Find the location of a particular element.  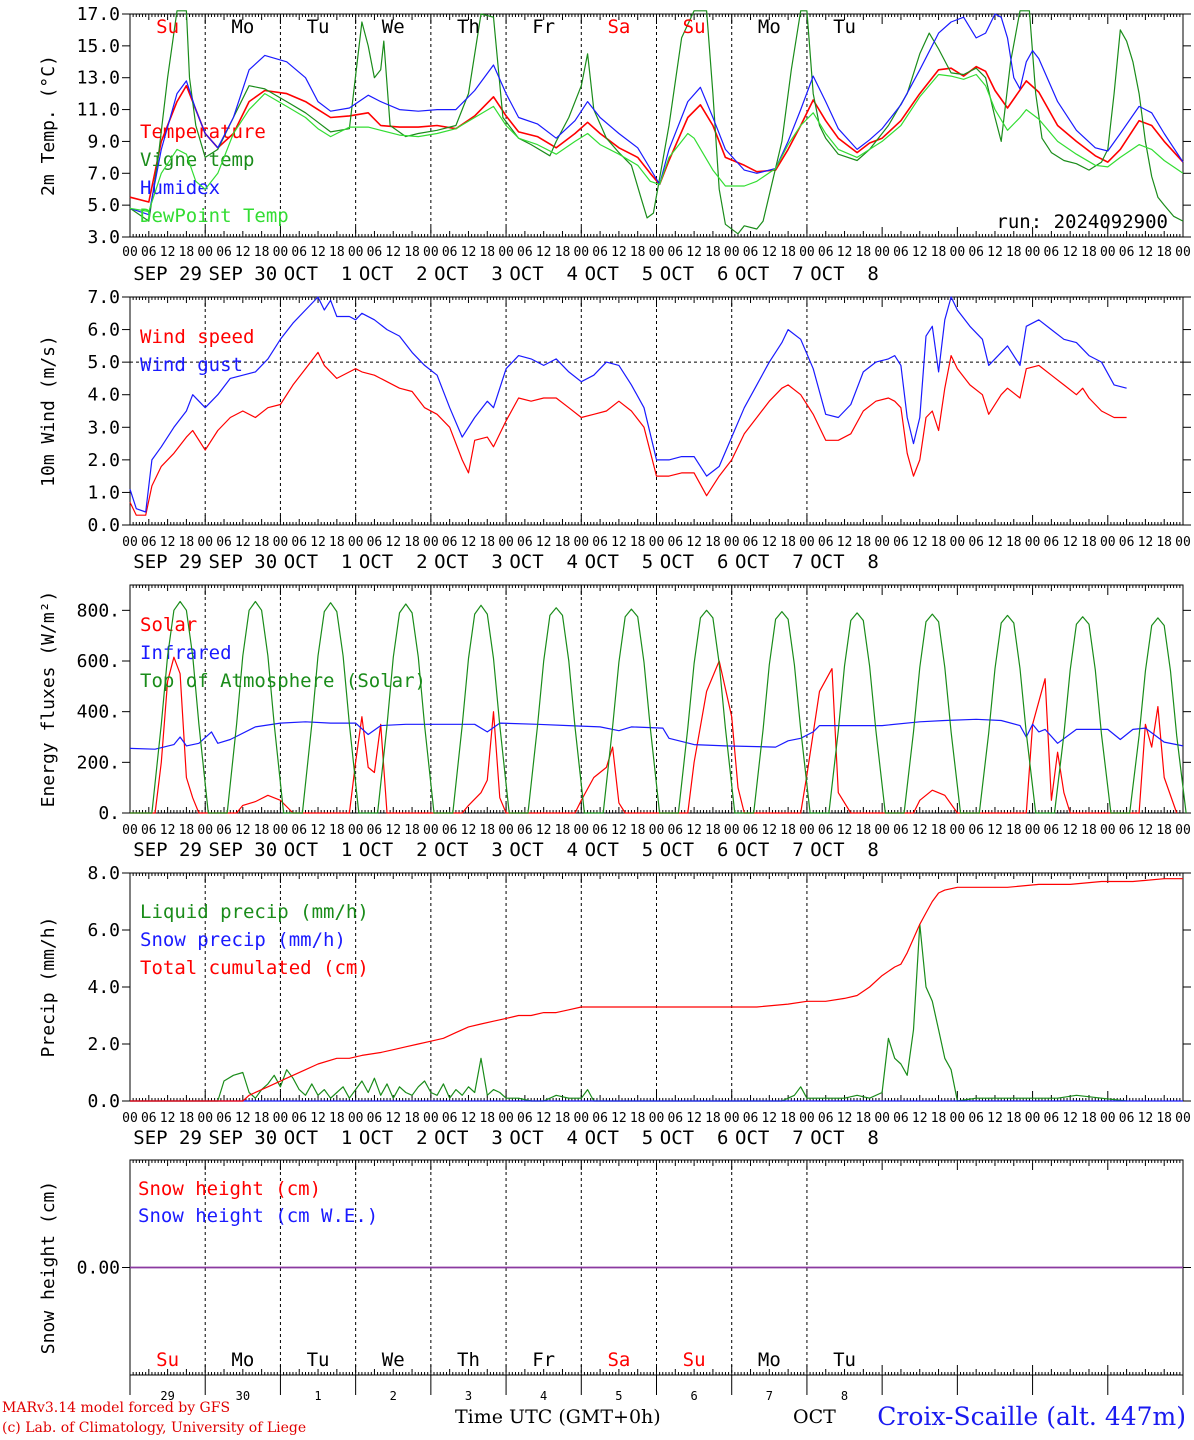

y-axis-label: Energy fluxes (W/m²) is located at coordinates (48, 699).